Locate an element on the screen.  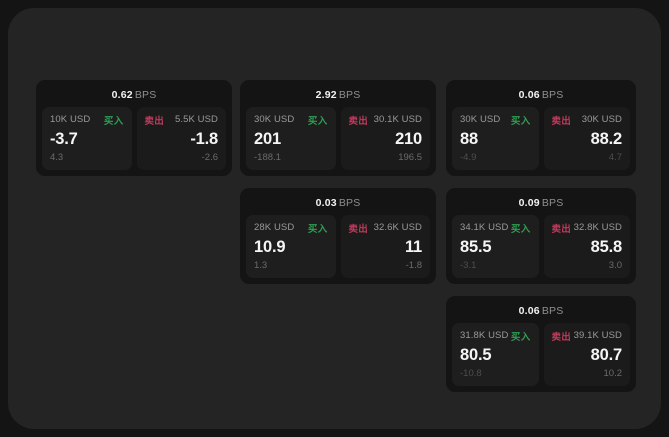
sell-price: 80.7 is located at coordinates (606, 355).